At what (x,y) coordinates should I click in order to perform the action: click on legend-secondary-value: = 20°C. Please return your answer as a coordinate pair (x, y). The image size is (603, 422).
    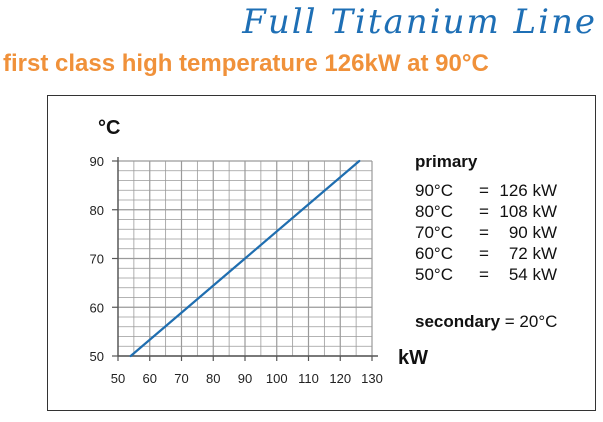
    Looking at the image, I should click on (529, 321).